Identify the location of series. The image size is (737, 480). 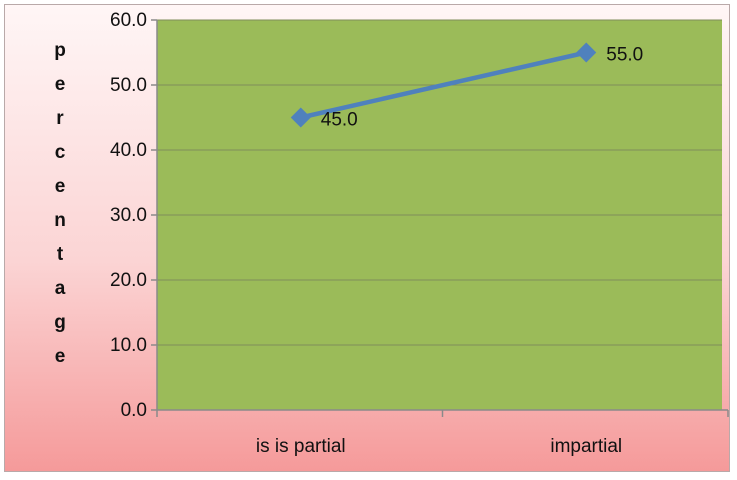
(443, 85).